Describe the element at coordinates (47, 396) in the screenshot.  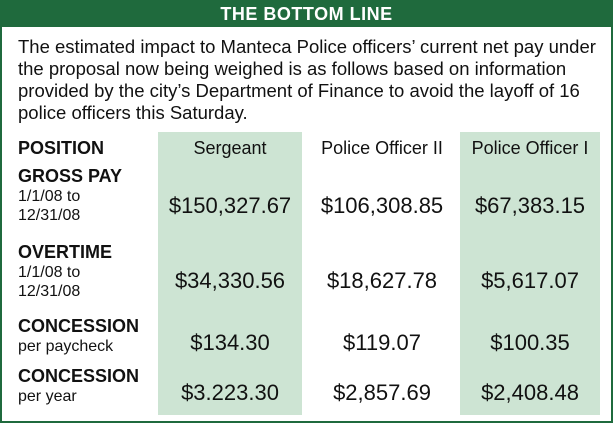
I see `row-sublabel: per year` at that location.